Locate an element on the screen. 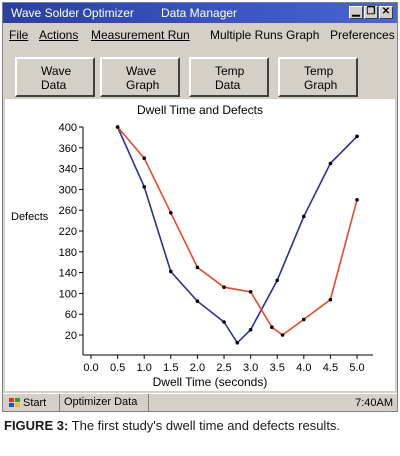 The image size is (400, 456). x-tick-label: 0.0 is located at coordinates (90, 368).